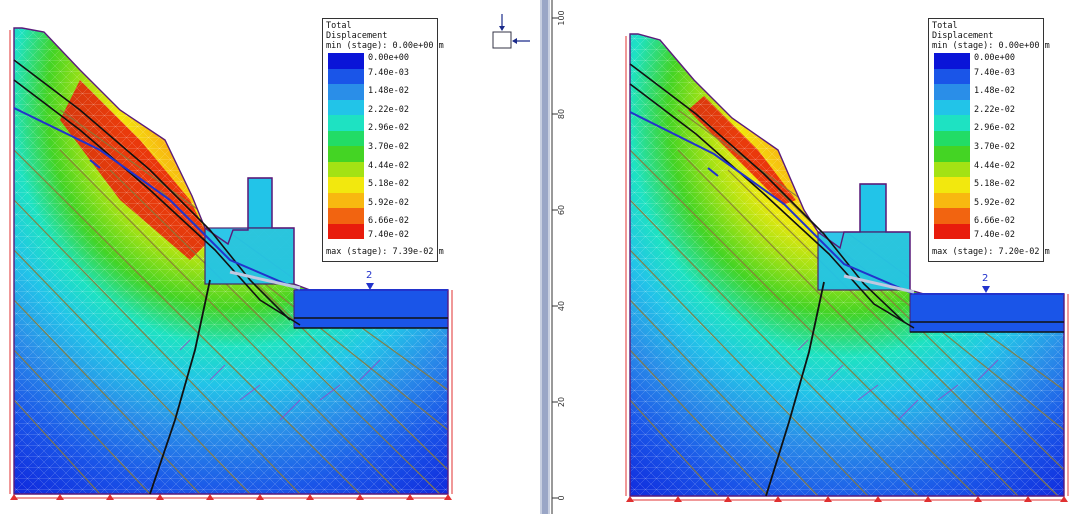 The height and width of the screenshot is (514, 1077). What do you see at coordinates (553, 257) in the screenshot?
I see `vertical-ruler: 100 80 60 40 20 0` at bounding box center [553, 257].